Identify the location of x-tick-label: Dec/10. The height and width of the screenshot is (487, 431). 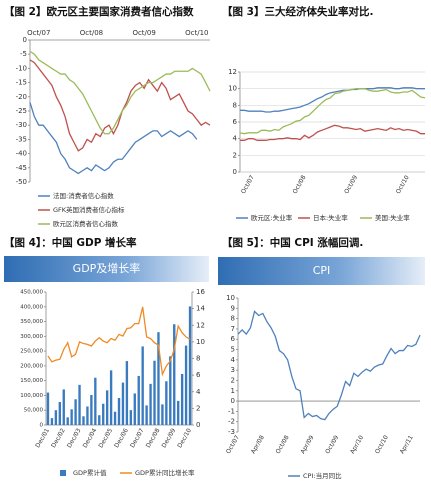
(184, 438).